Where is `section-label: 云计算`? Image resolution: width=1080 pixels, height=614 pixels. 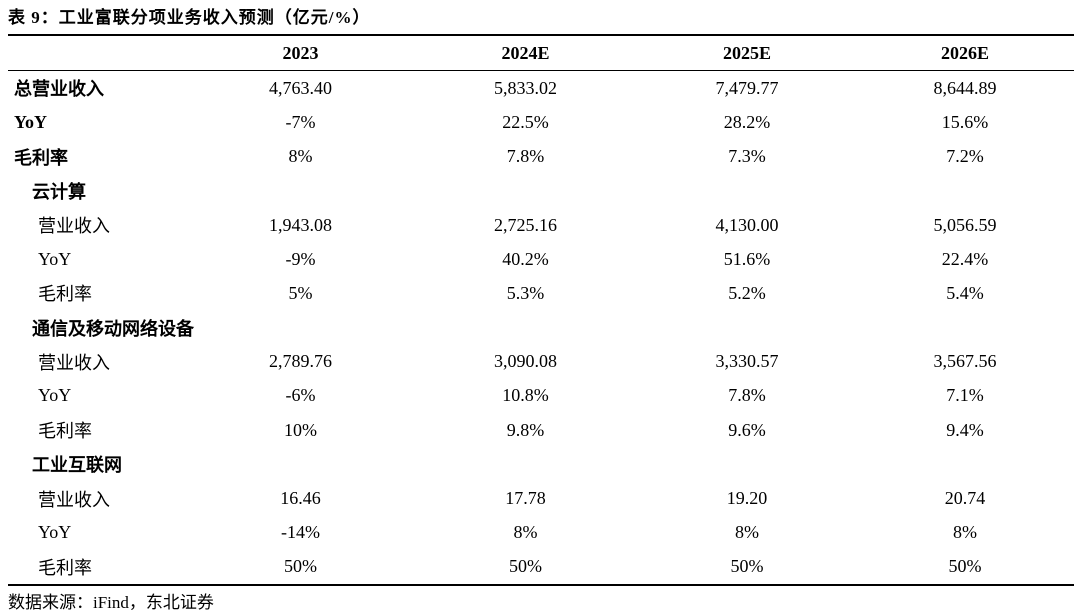
section-label: 云计算 is located at coordinates (59, 191).